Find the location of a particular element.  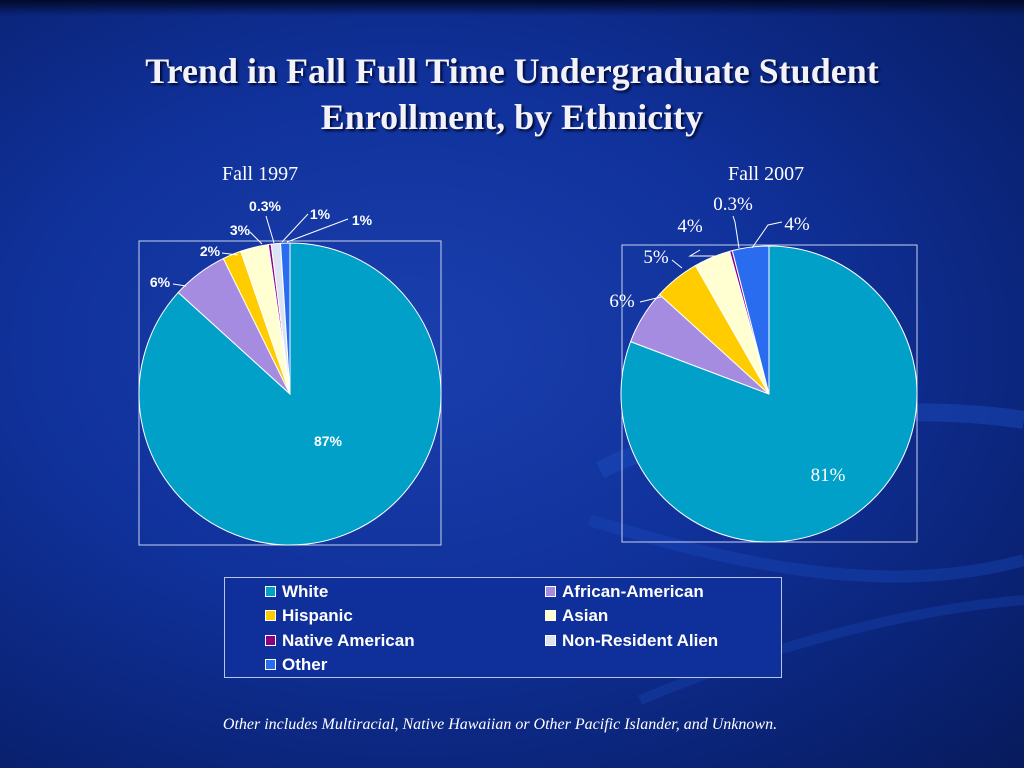

pie-1997-label-hispanic: 2% is located at coordinates (210, 251).